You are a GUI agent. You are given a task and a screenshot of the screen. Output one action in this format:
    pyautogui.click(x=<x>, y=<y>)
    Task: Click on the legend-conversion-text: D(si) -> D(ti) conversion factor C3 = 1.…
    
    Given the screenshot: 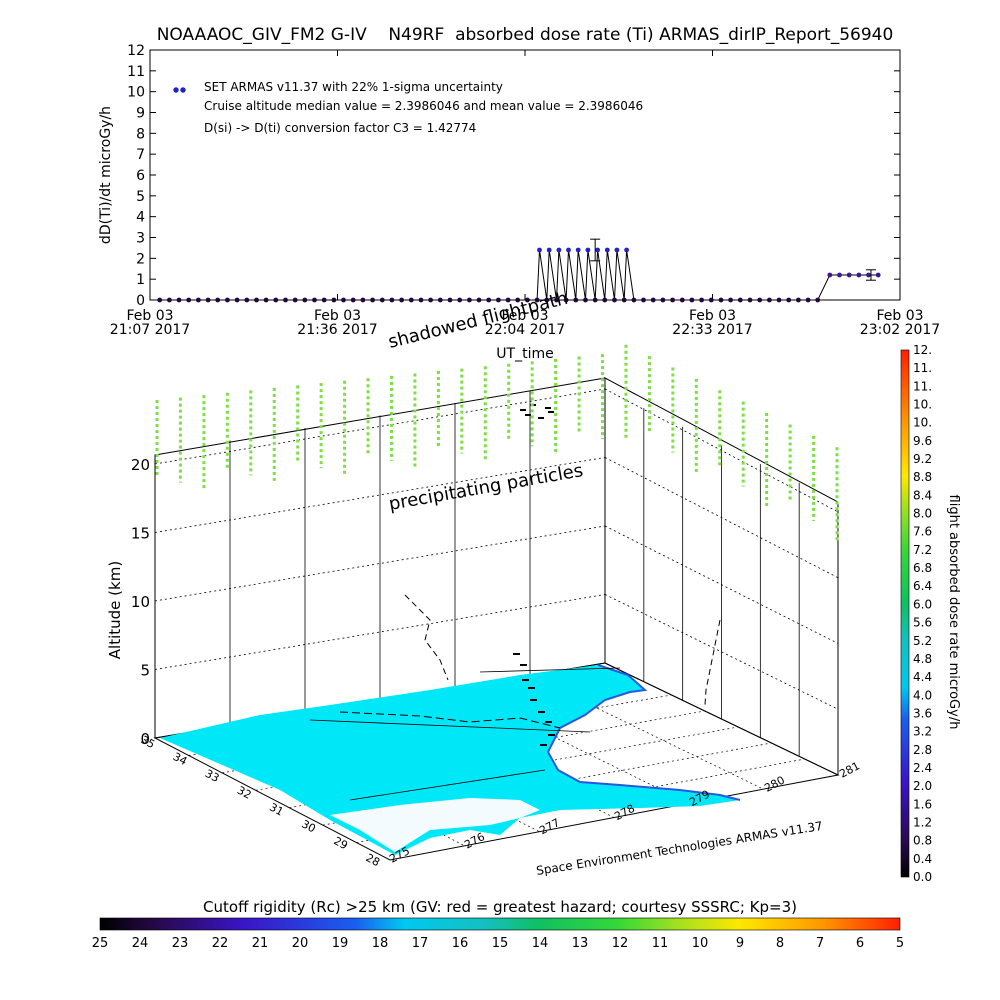 What is the action you would take?
    pyautogui.click(x=340, y=128)
    